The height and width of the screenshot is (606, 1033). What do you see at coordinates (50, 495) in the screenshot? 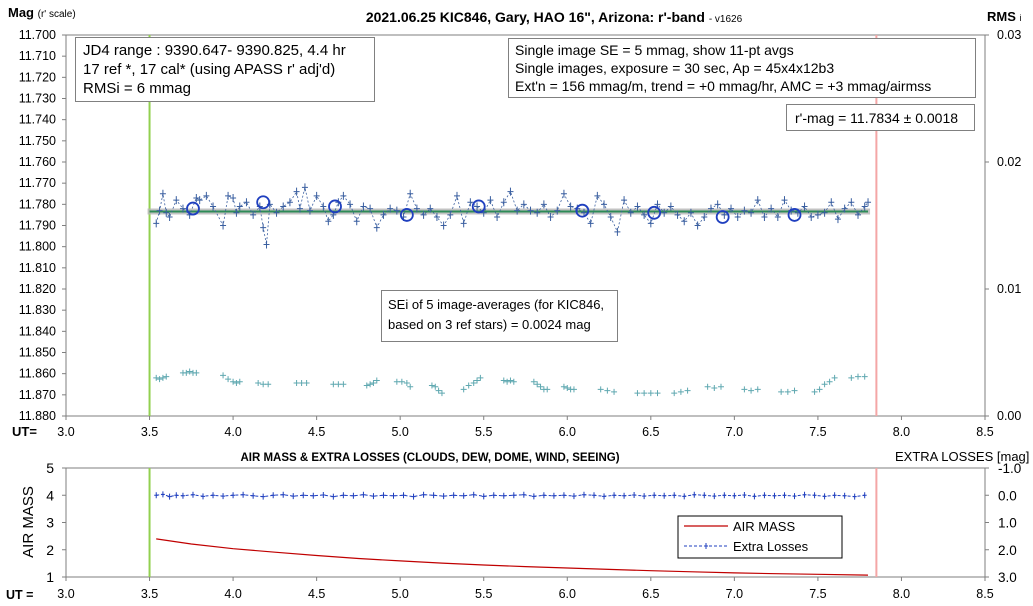
I see `airmass-tick-label: 4` at bounding box center [50, 495].